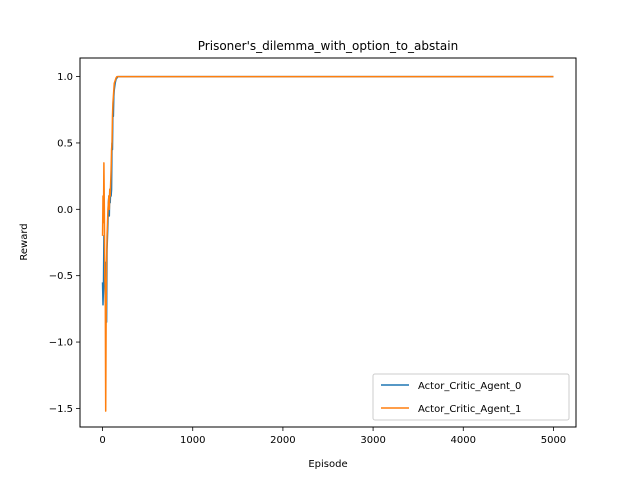 This screenshot has height=480, width=640. Describe the element at coordinates (372, 440) in the screenshot. I see `x-tick-label: 3000` at that location.